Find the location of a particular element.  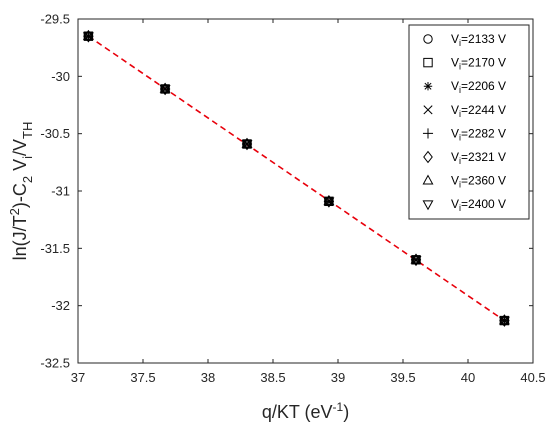

legend-box is located at coordinates (469, 122).